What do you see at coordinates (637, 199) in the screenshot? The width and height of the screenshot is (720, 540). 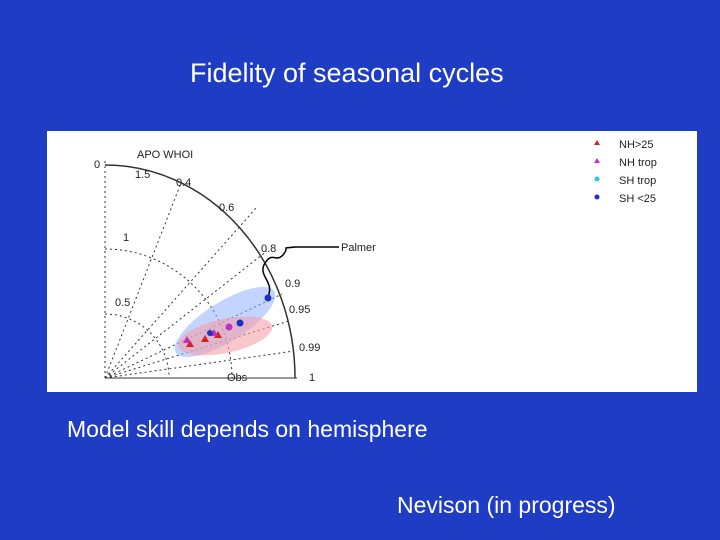 I see `legend-label: SH <25` at bounding box center [637, 199].